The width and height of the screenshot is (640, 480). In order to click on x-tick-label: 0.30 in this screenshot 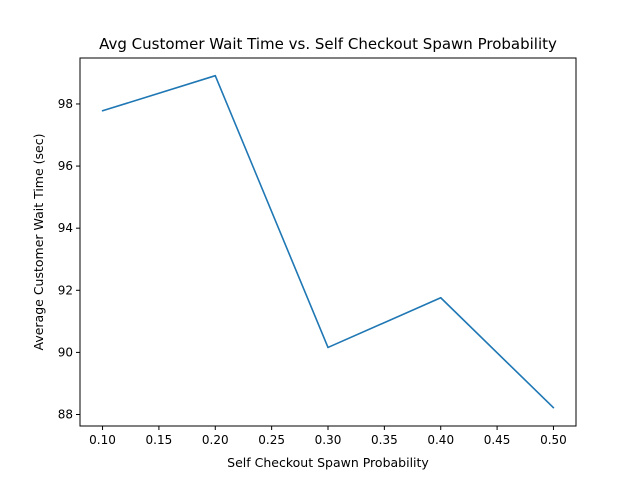, I will do `click(328, 440)`.